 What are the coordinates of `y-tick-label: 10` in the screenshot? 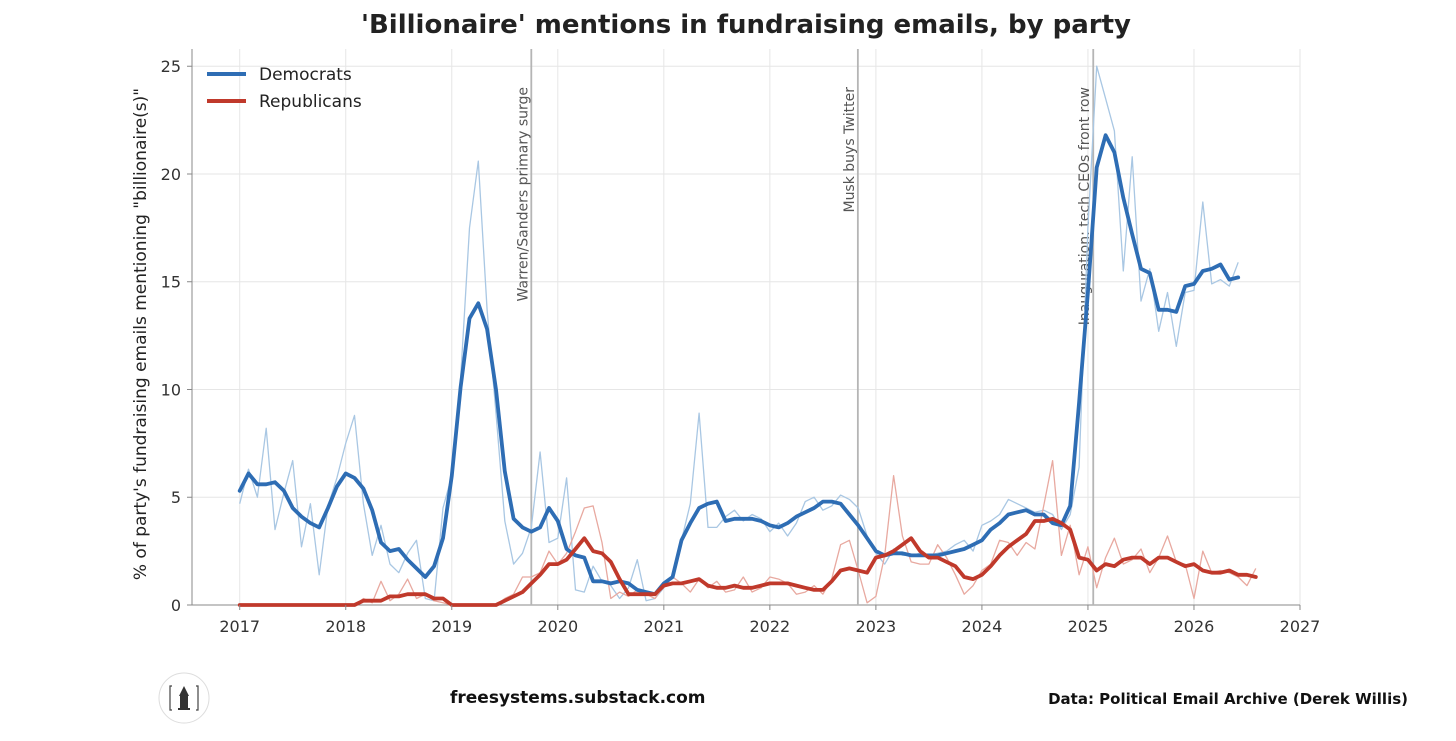 It's located at (171, 389).